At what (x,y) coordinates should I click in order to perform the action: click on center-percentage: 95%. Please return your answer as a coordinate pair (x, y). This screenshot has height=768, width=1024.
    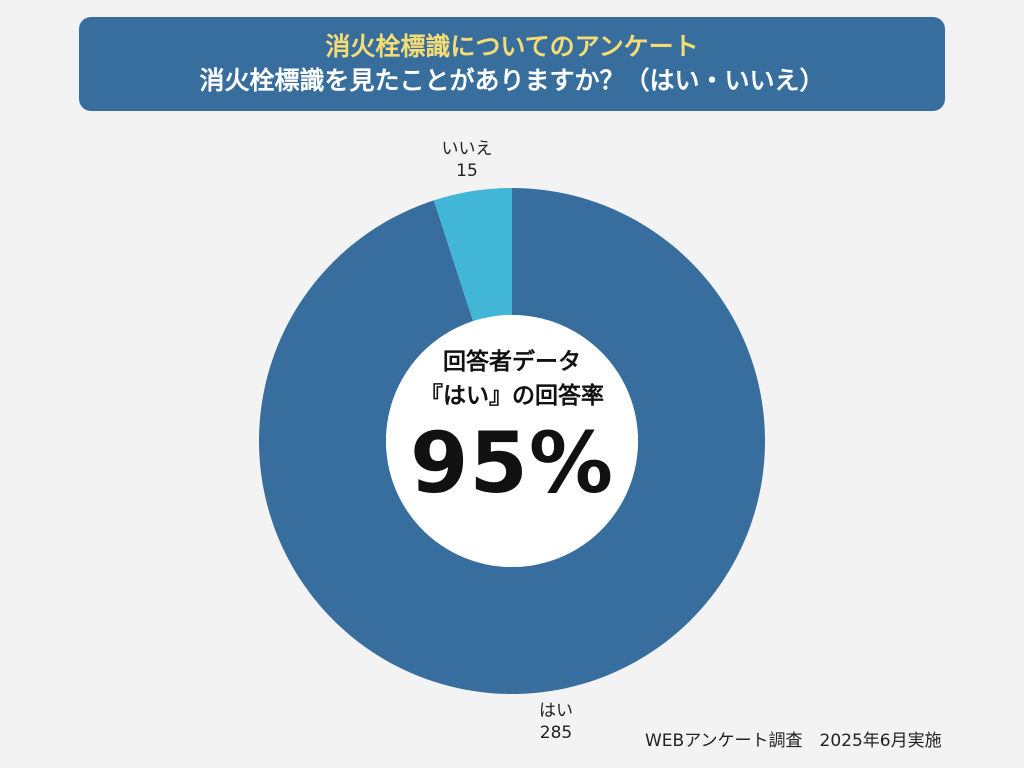
    Looking at the image, I should click on (512, 463).